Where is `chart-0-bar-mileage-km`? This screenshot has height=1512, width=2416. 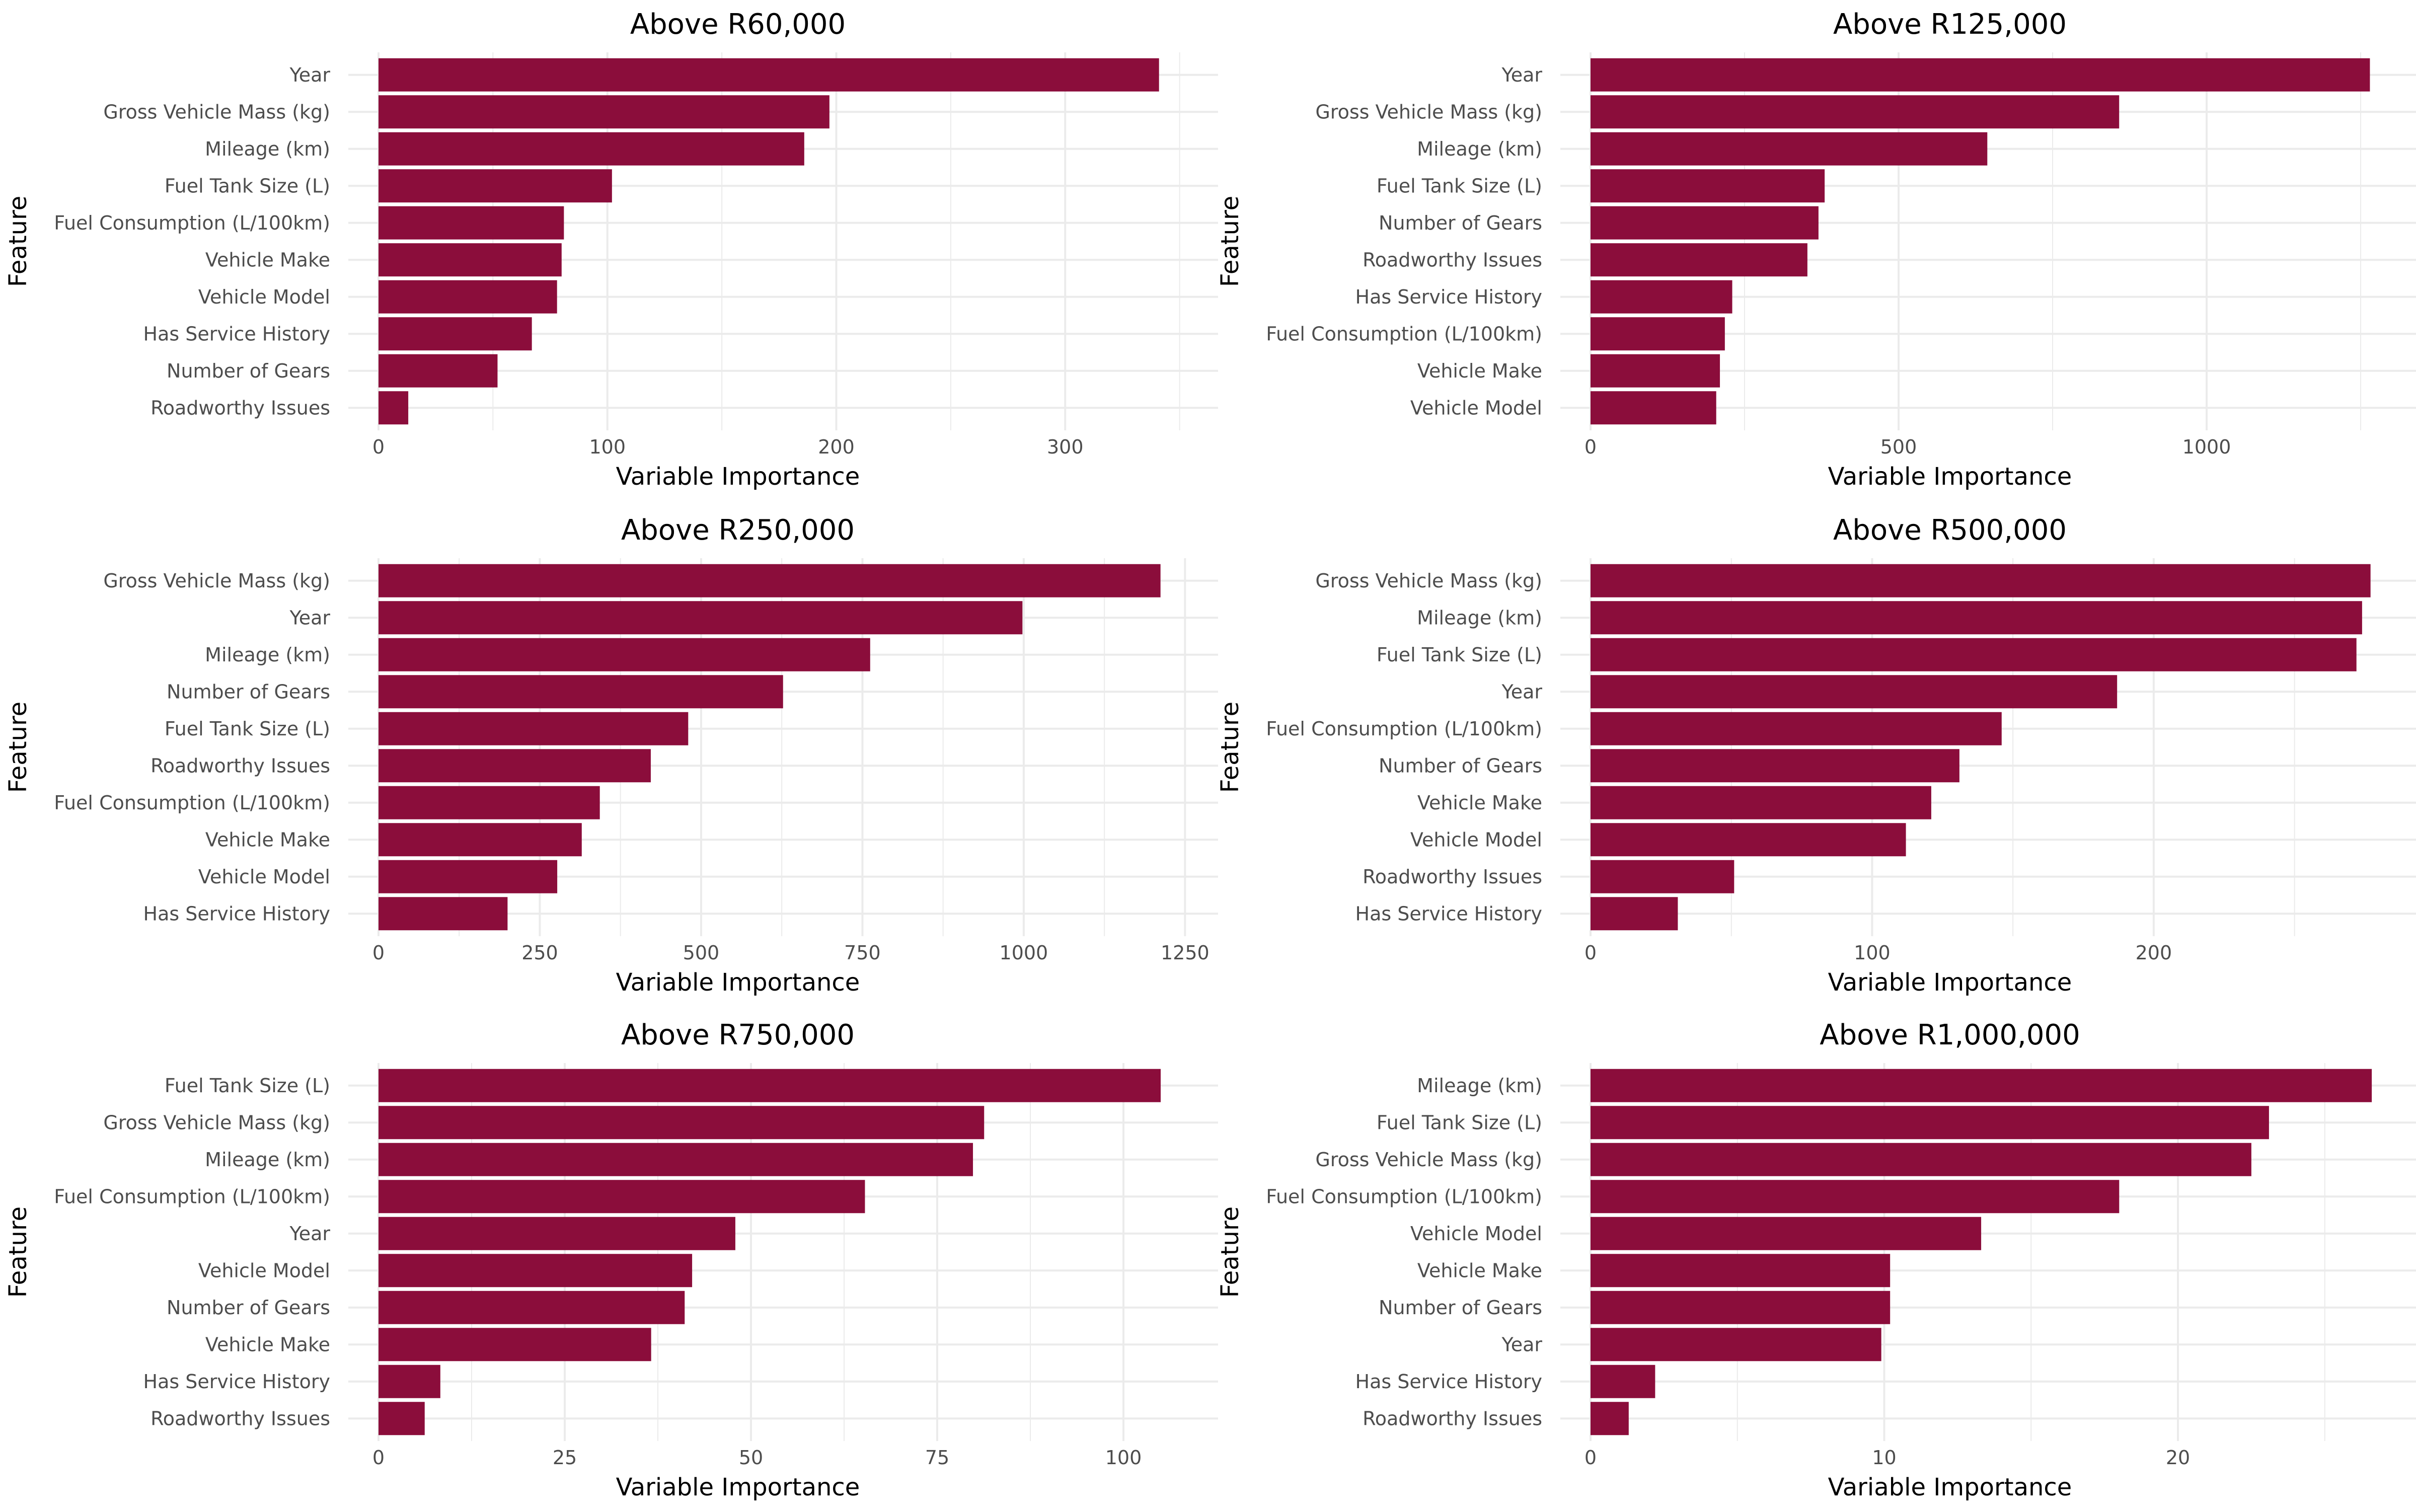 chart-0-bar-mileage-km is located at coordinates (591, 149).